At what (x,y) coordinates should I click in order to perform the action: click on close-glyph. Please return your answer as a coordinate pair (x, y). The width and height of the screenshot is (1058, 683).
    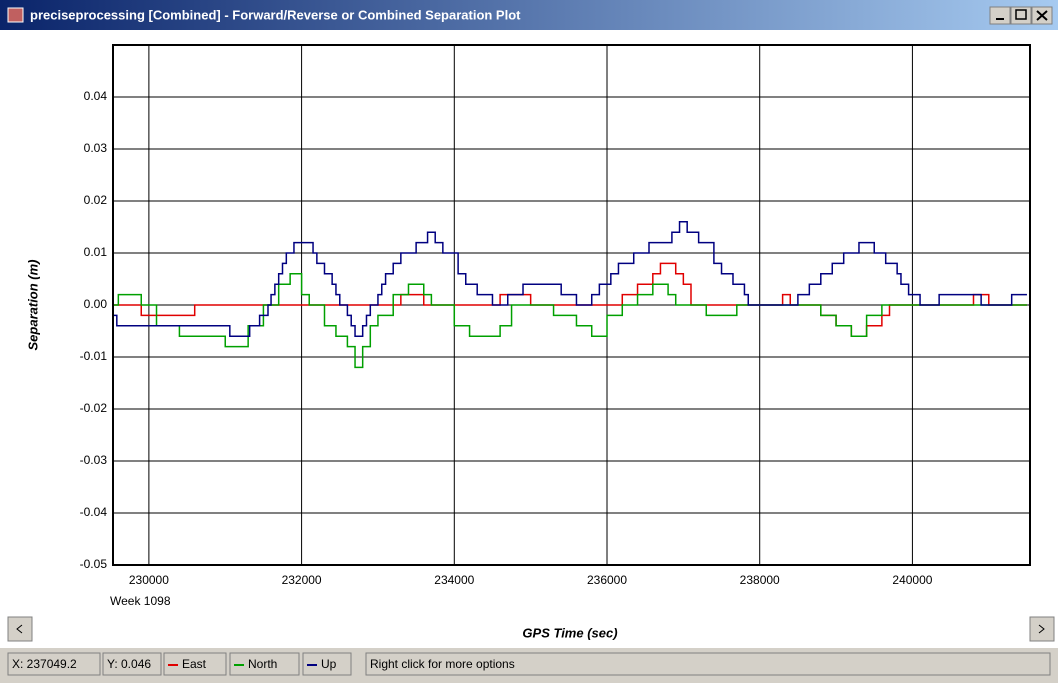
    Looking at the image, I should click on (1042, 15).